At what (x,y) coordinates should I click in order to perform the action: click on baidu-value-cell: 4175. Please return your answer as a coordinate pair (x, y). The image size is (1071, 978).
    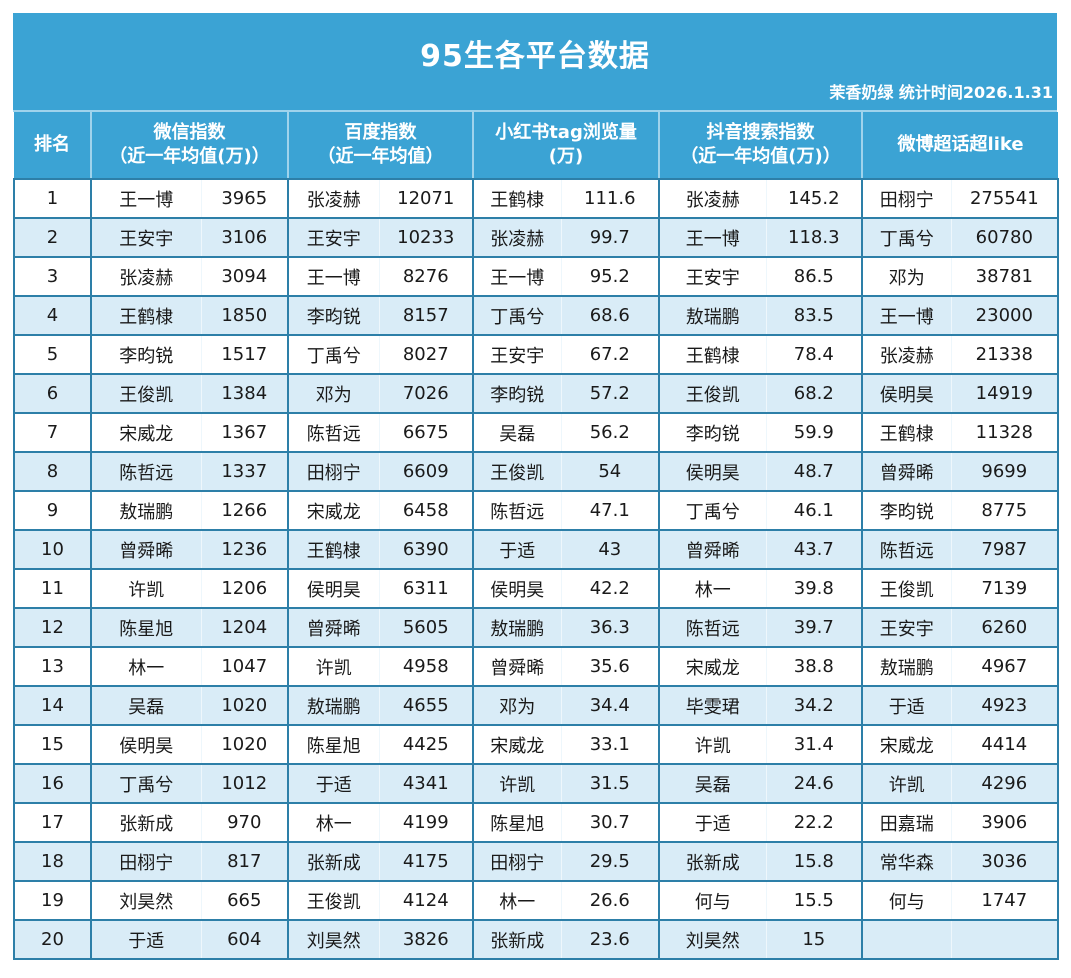
    Looking at the image, I should click on (426, 862).